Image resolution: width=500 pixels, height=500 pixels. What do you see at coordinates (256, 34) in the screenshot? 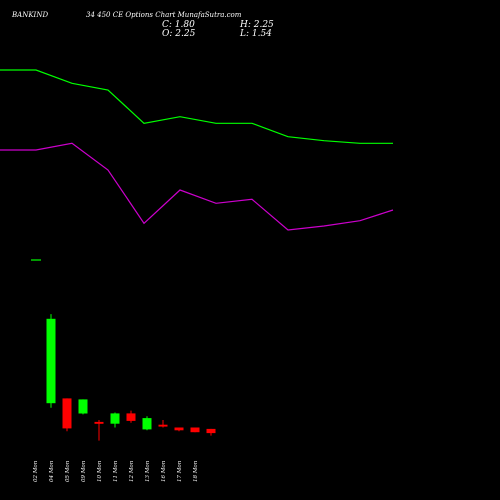
I see `low-value: L: 1.54` at bounding box center [256, 34].